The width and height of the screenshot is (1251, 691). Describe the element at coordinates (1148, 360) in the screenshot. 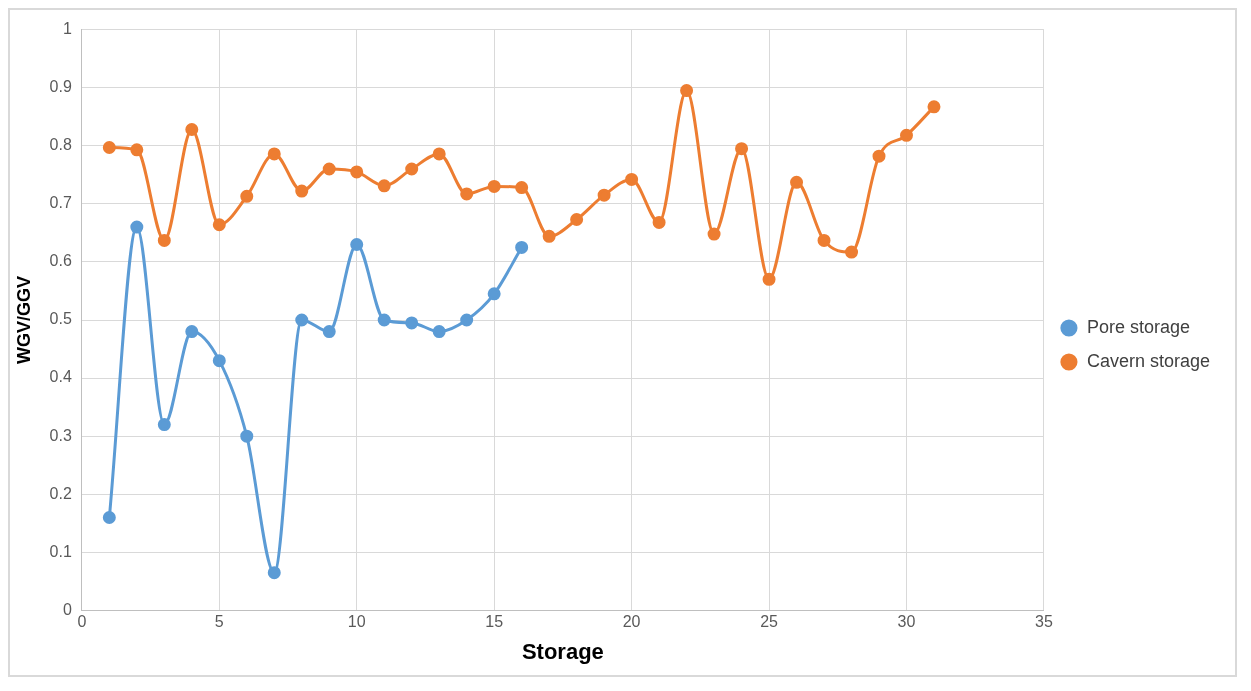

I see `legend-label: Cavern storage` at that location.